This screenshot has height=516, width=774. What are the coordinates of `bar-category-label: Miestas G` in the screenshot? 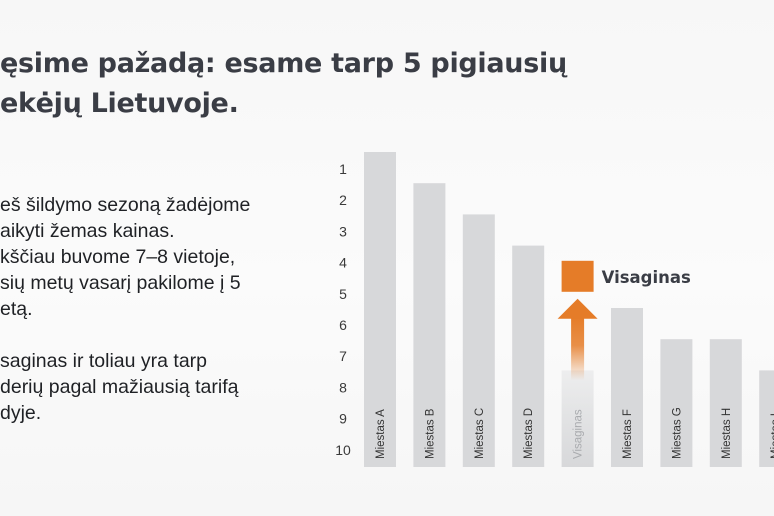 It's located at (677, 433).